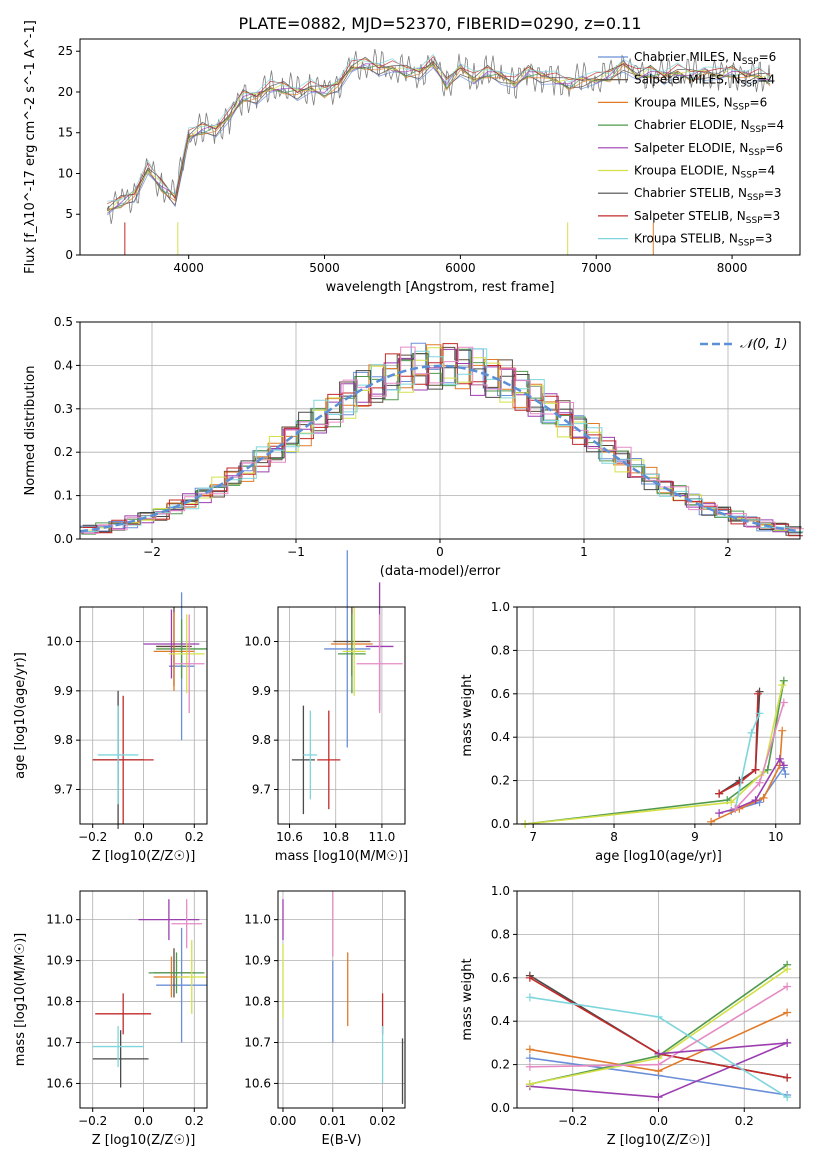 This screenshot has width=819, height=1170. Describe the element at coordinates (438, 136) in the screenshot. I see `model-line-salpeter-elodie` at that location.